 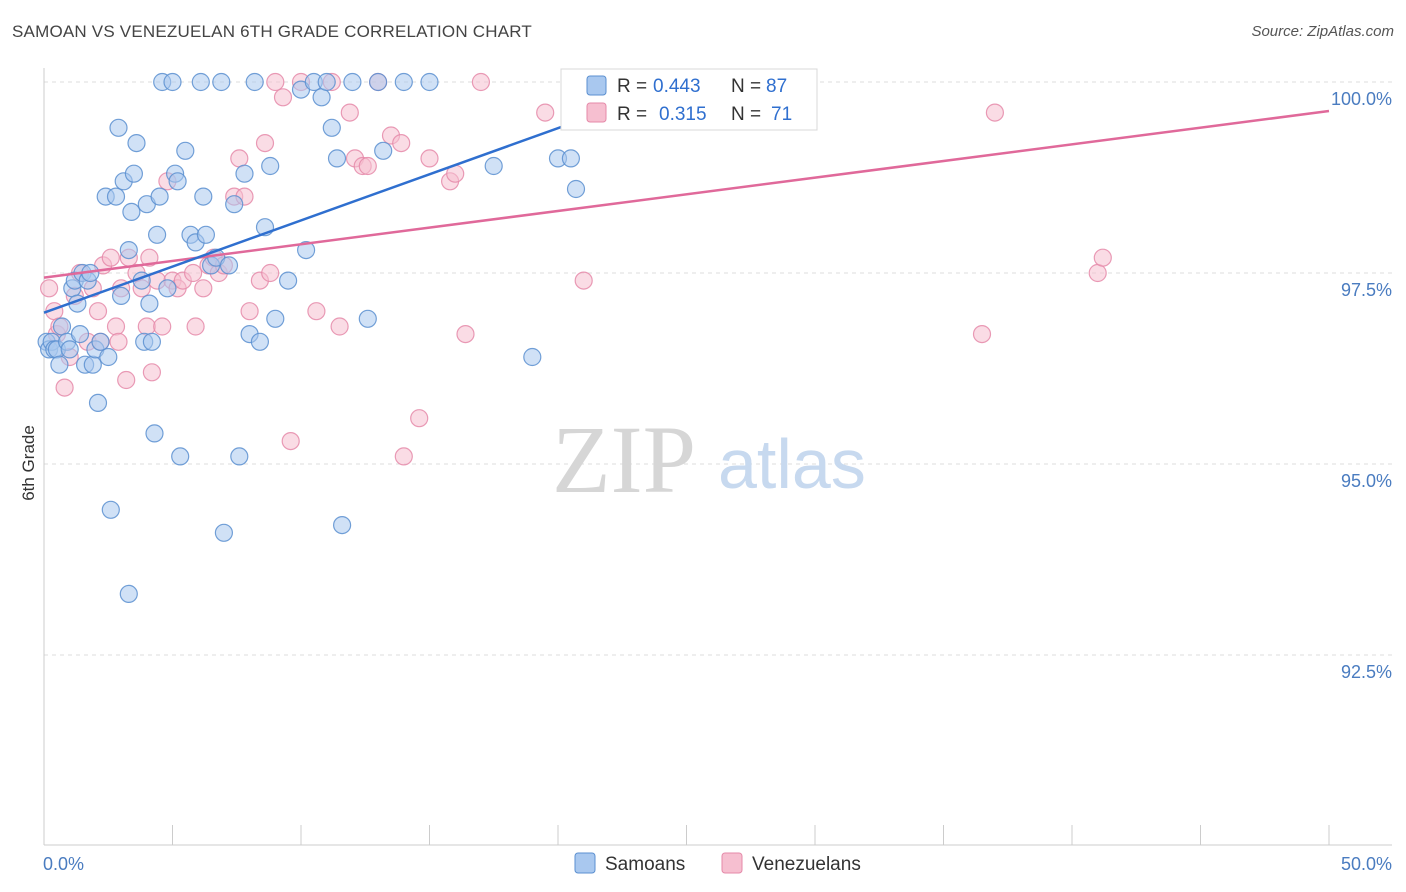 I want to click on legend-n-value-samoans: 87, so click(x=776, y=86).